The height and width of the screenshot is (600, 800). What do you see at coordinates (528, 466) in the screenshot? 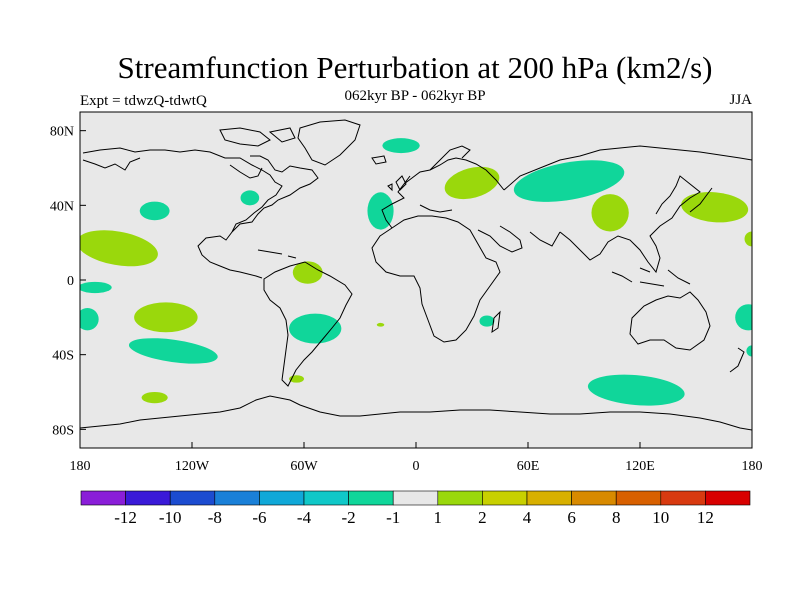
I see `x-tick-label: 60E` at bounding box center [528, 466].